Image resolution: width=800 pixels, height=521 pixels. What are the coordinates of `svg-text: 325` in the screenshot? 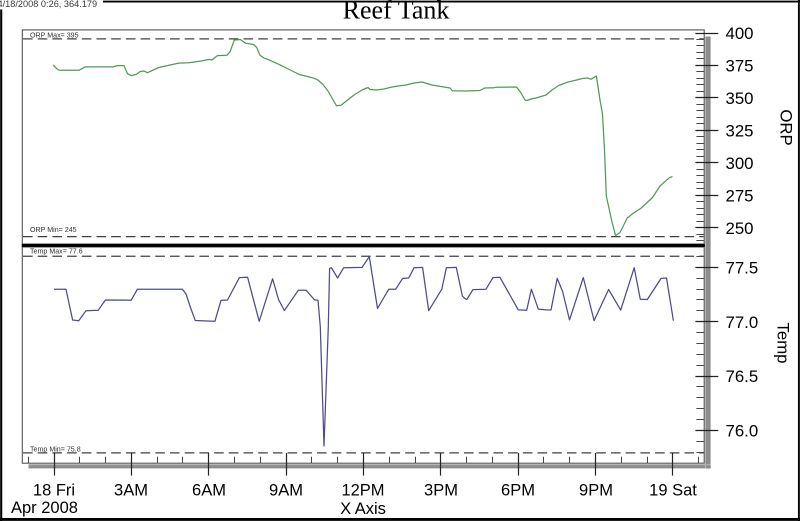 It's located at (740, 131).